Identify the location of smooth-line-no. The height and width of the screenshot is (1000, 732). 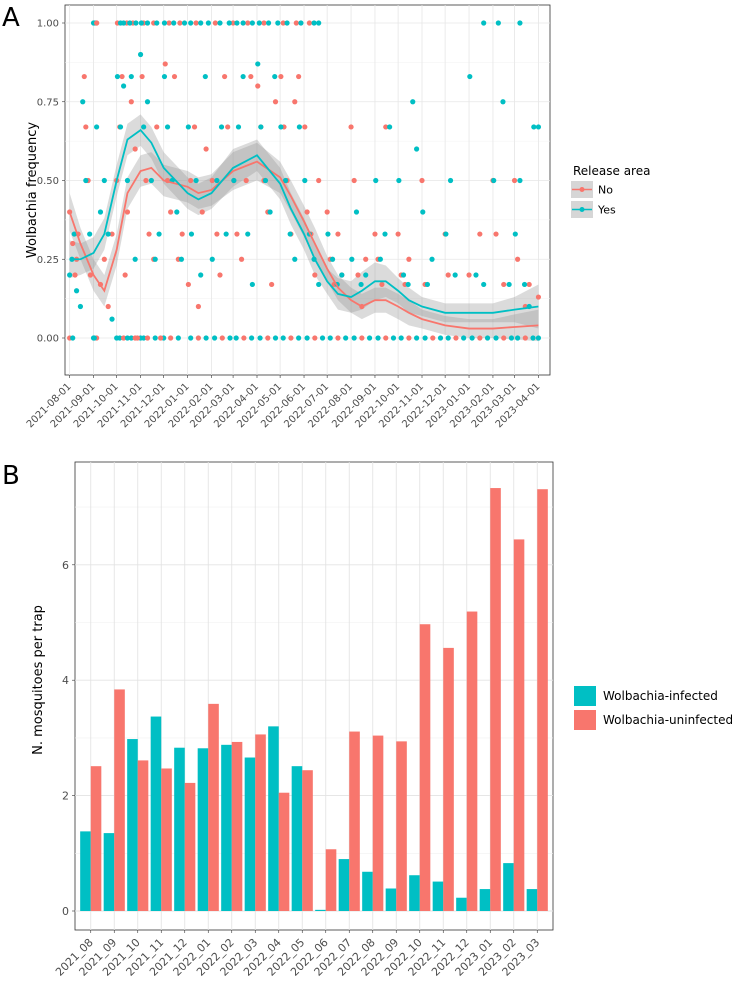
(303, 245).